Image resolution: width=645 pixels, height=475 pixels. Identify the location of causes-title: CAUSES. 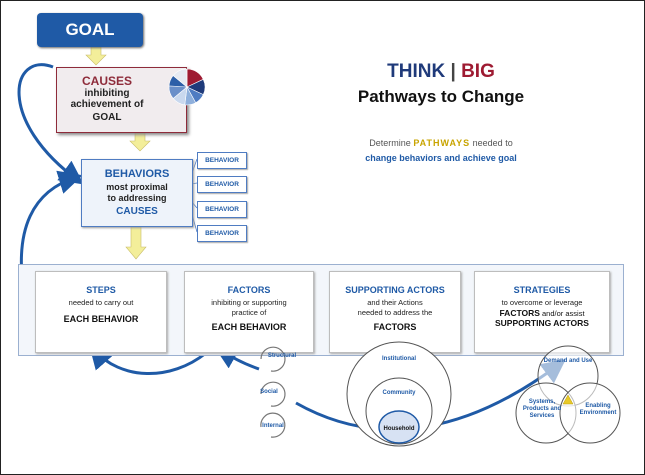
(106, 81).